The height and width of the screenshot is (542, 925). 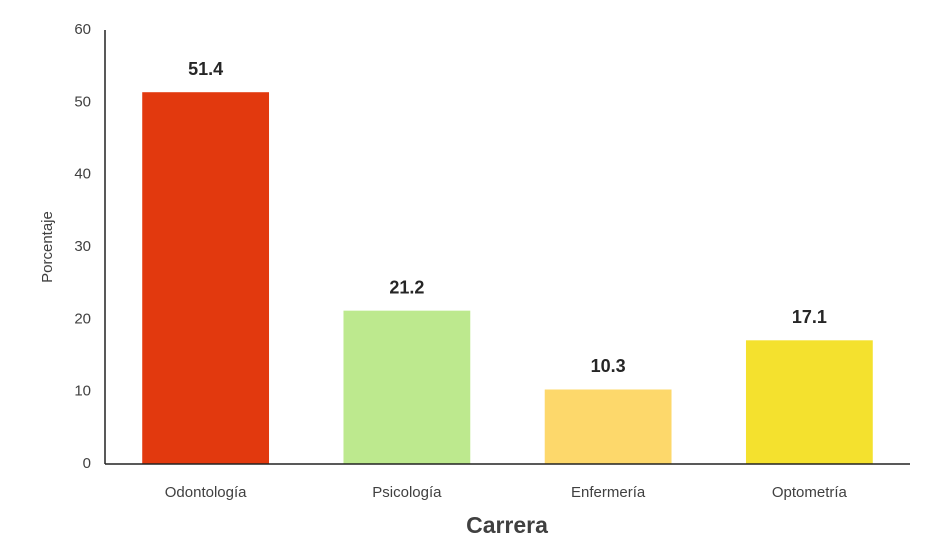 What do you see at coordinates (82, 391) in the screenshot?
I see `y-tick-label: 10` at bounding box center [82, 391].